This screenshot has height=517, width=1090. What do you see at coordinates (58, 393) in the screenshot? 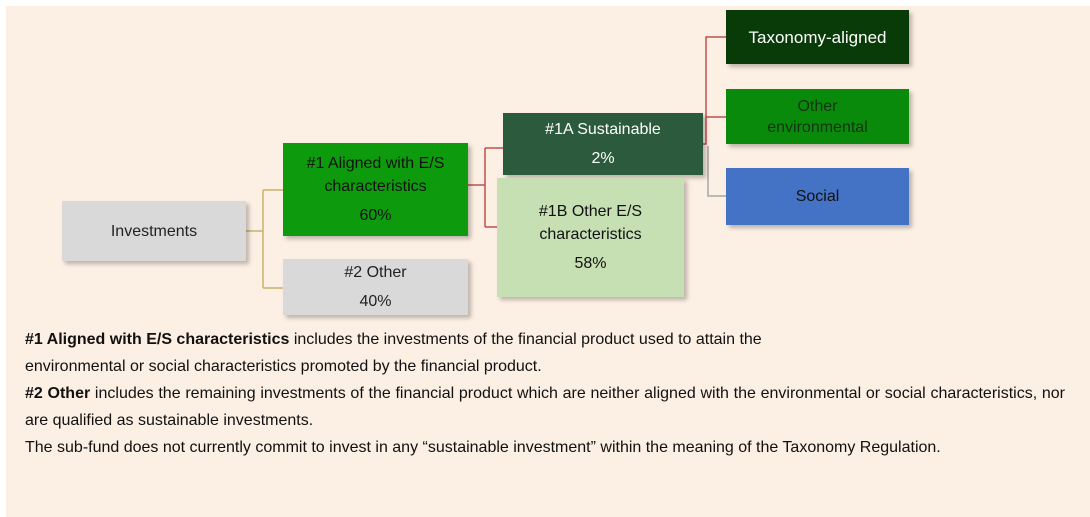
I see `note-lead: #2 Other` at bounding box center [58, 393].